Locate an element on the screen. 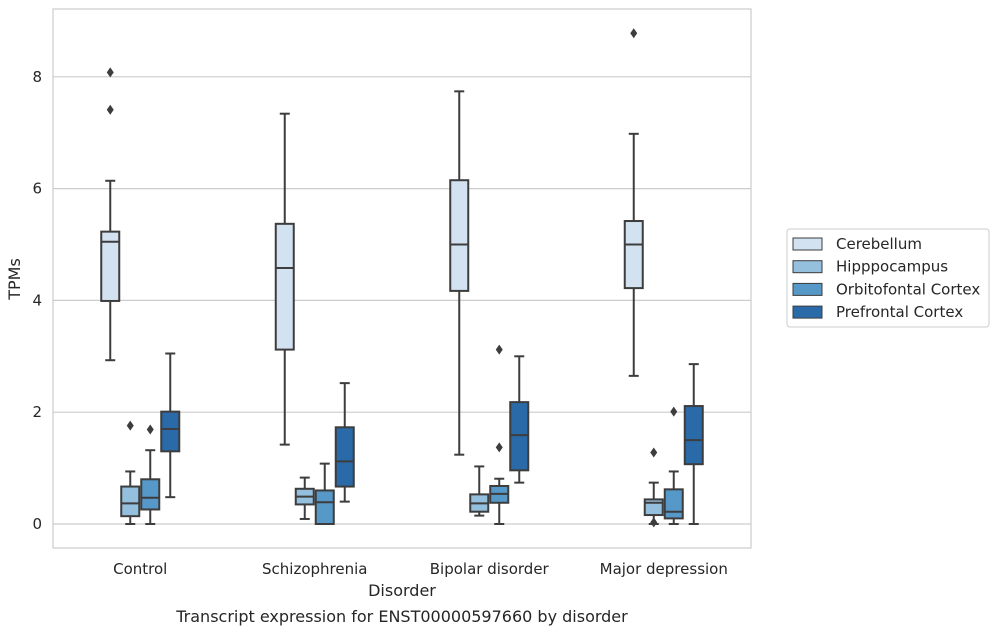  x-tick-label: Schizophrenia is located at coordinates (314, 569).